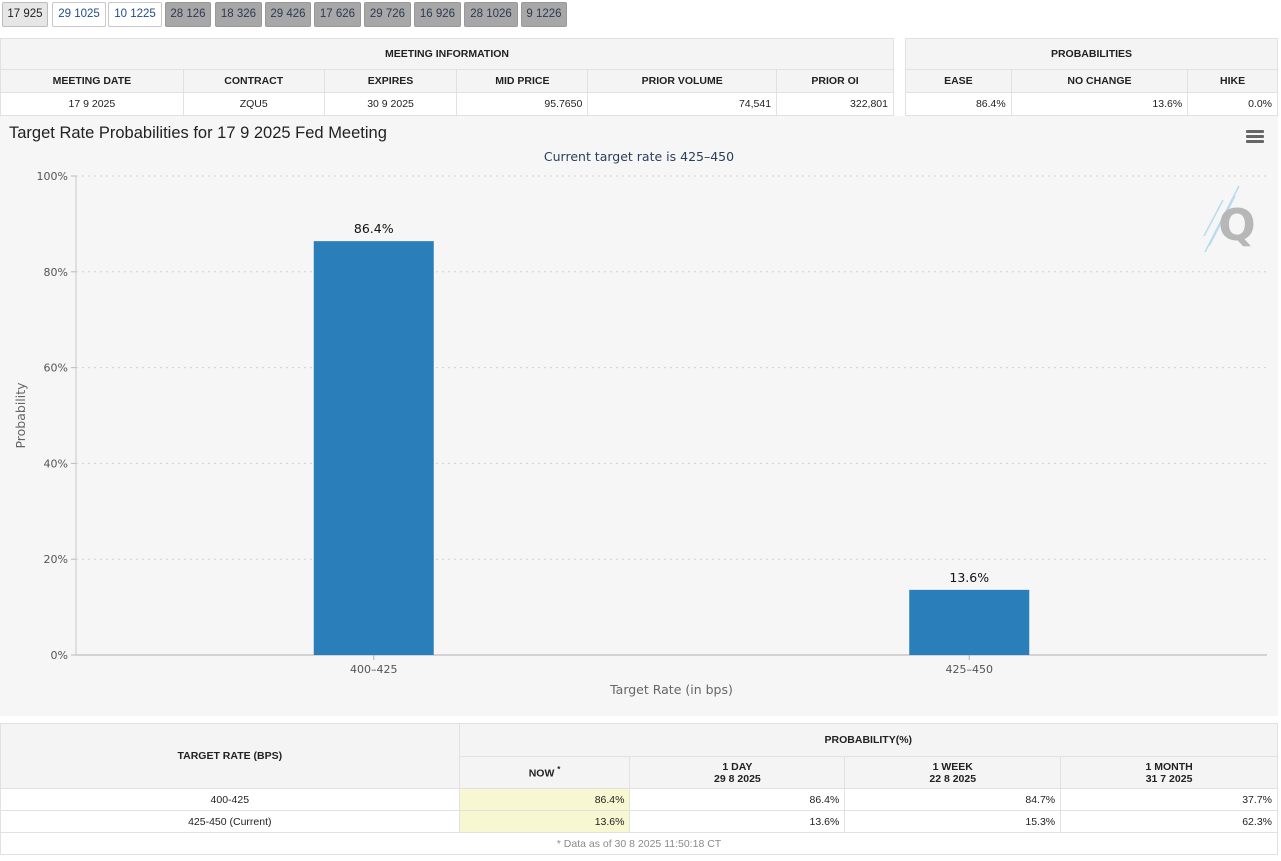 The image size is (1281, 861). Describe the element at coordinates (958, 81) in the screenshot. I see `col-header-ease: EASE` at that location.